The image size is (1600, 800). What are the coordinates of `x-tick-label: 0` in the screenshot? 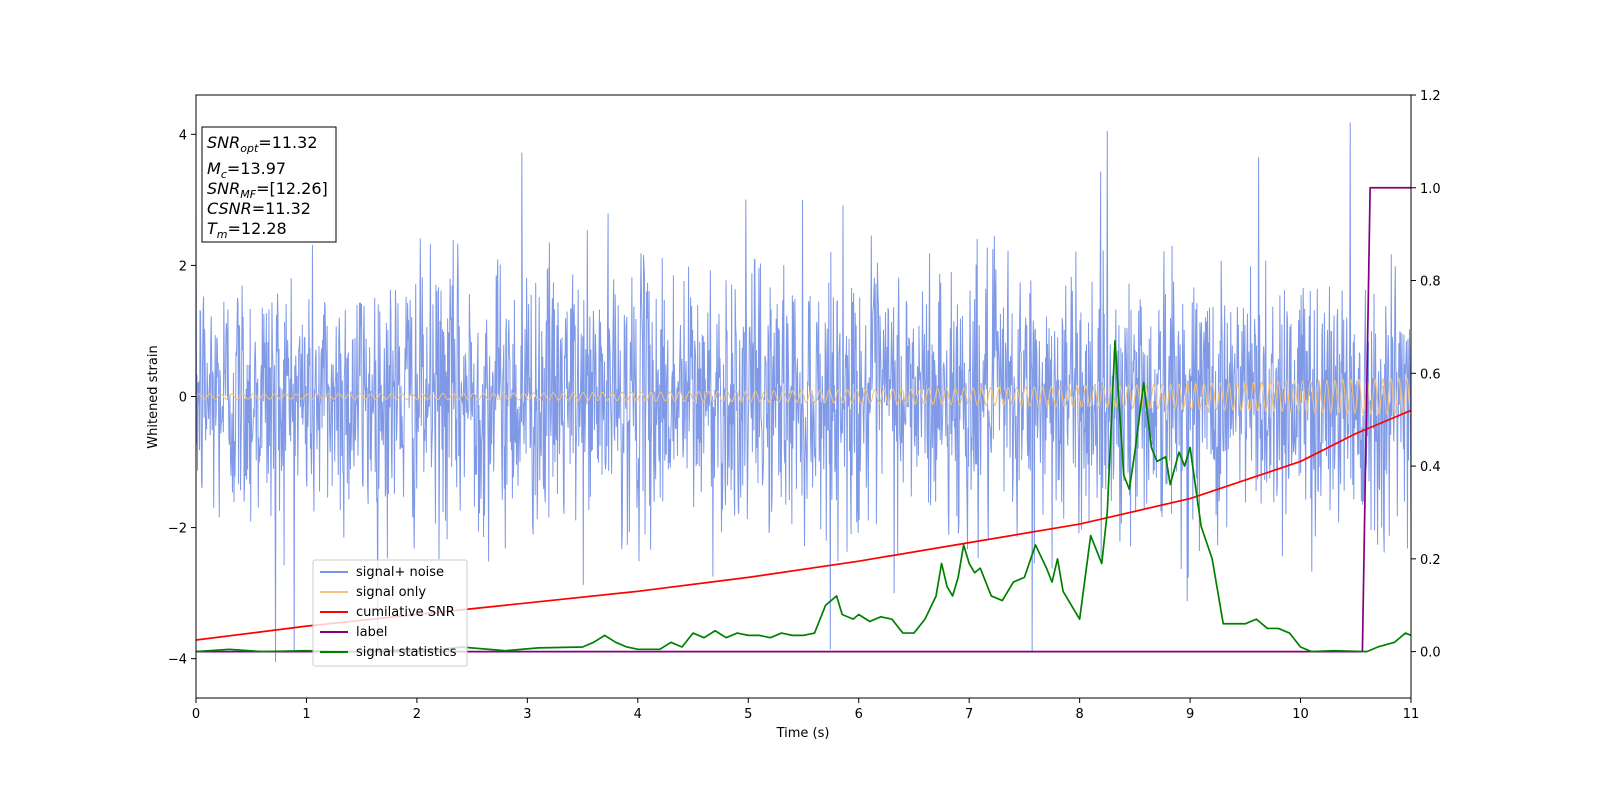 It's located at (196, 714).